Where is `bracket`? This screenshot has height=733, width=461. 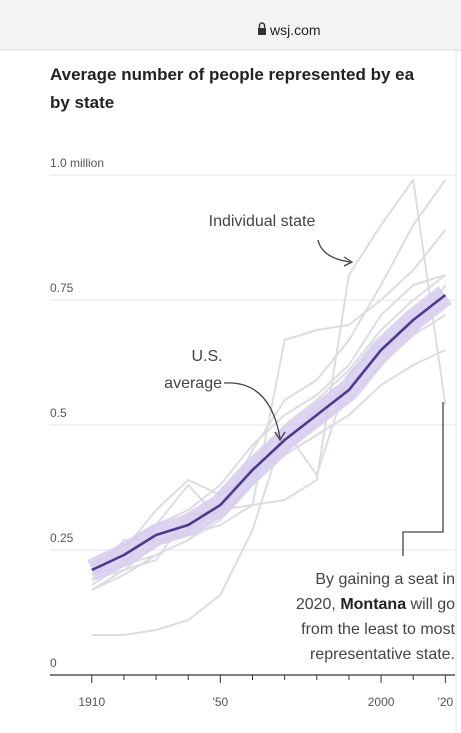 bracket is located at coordinates (423, 479).